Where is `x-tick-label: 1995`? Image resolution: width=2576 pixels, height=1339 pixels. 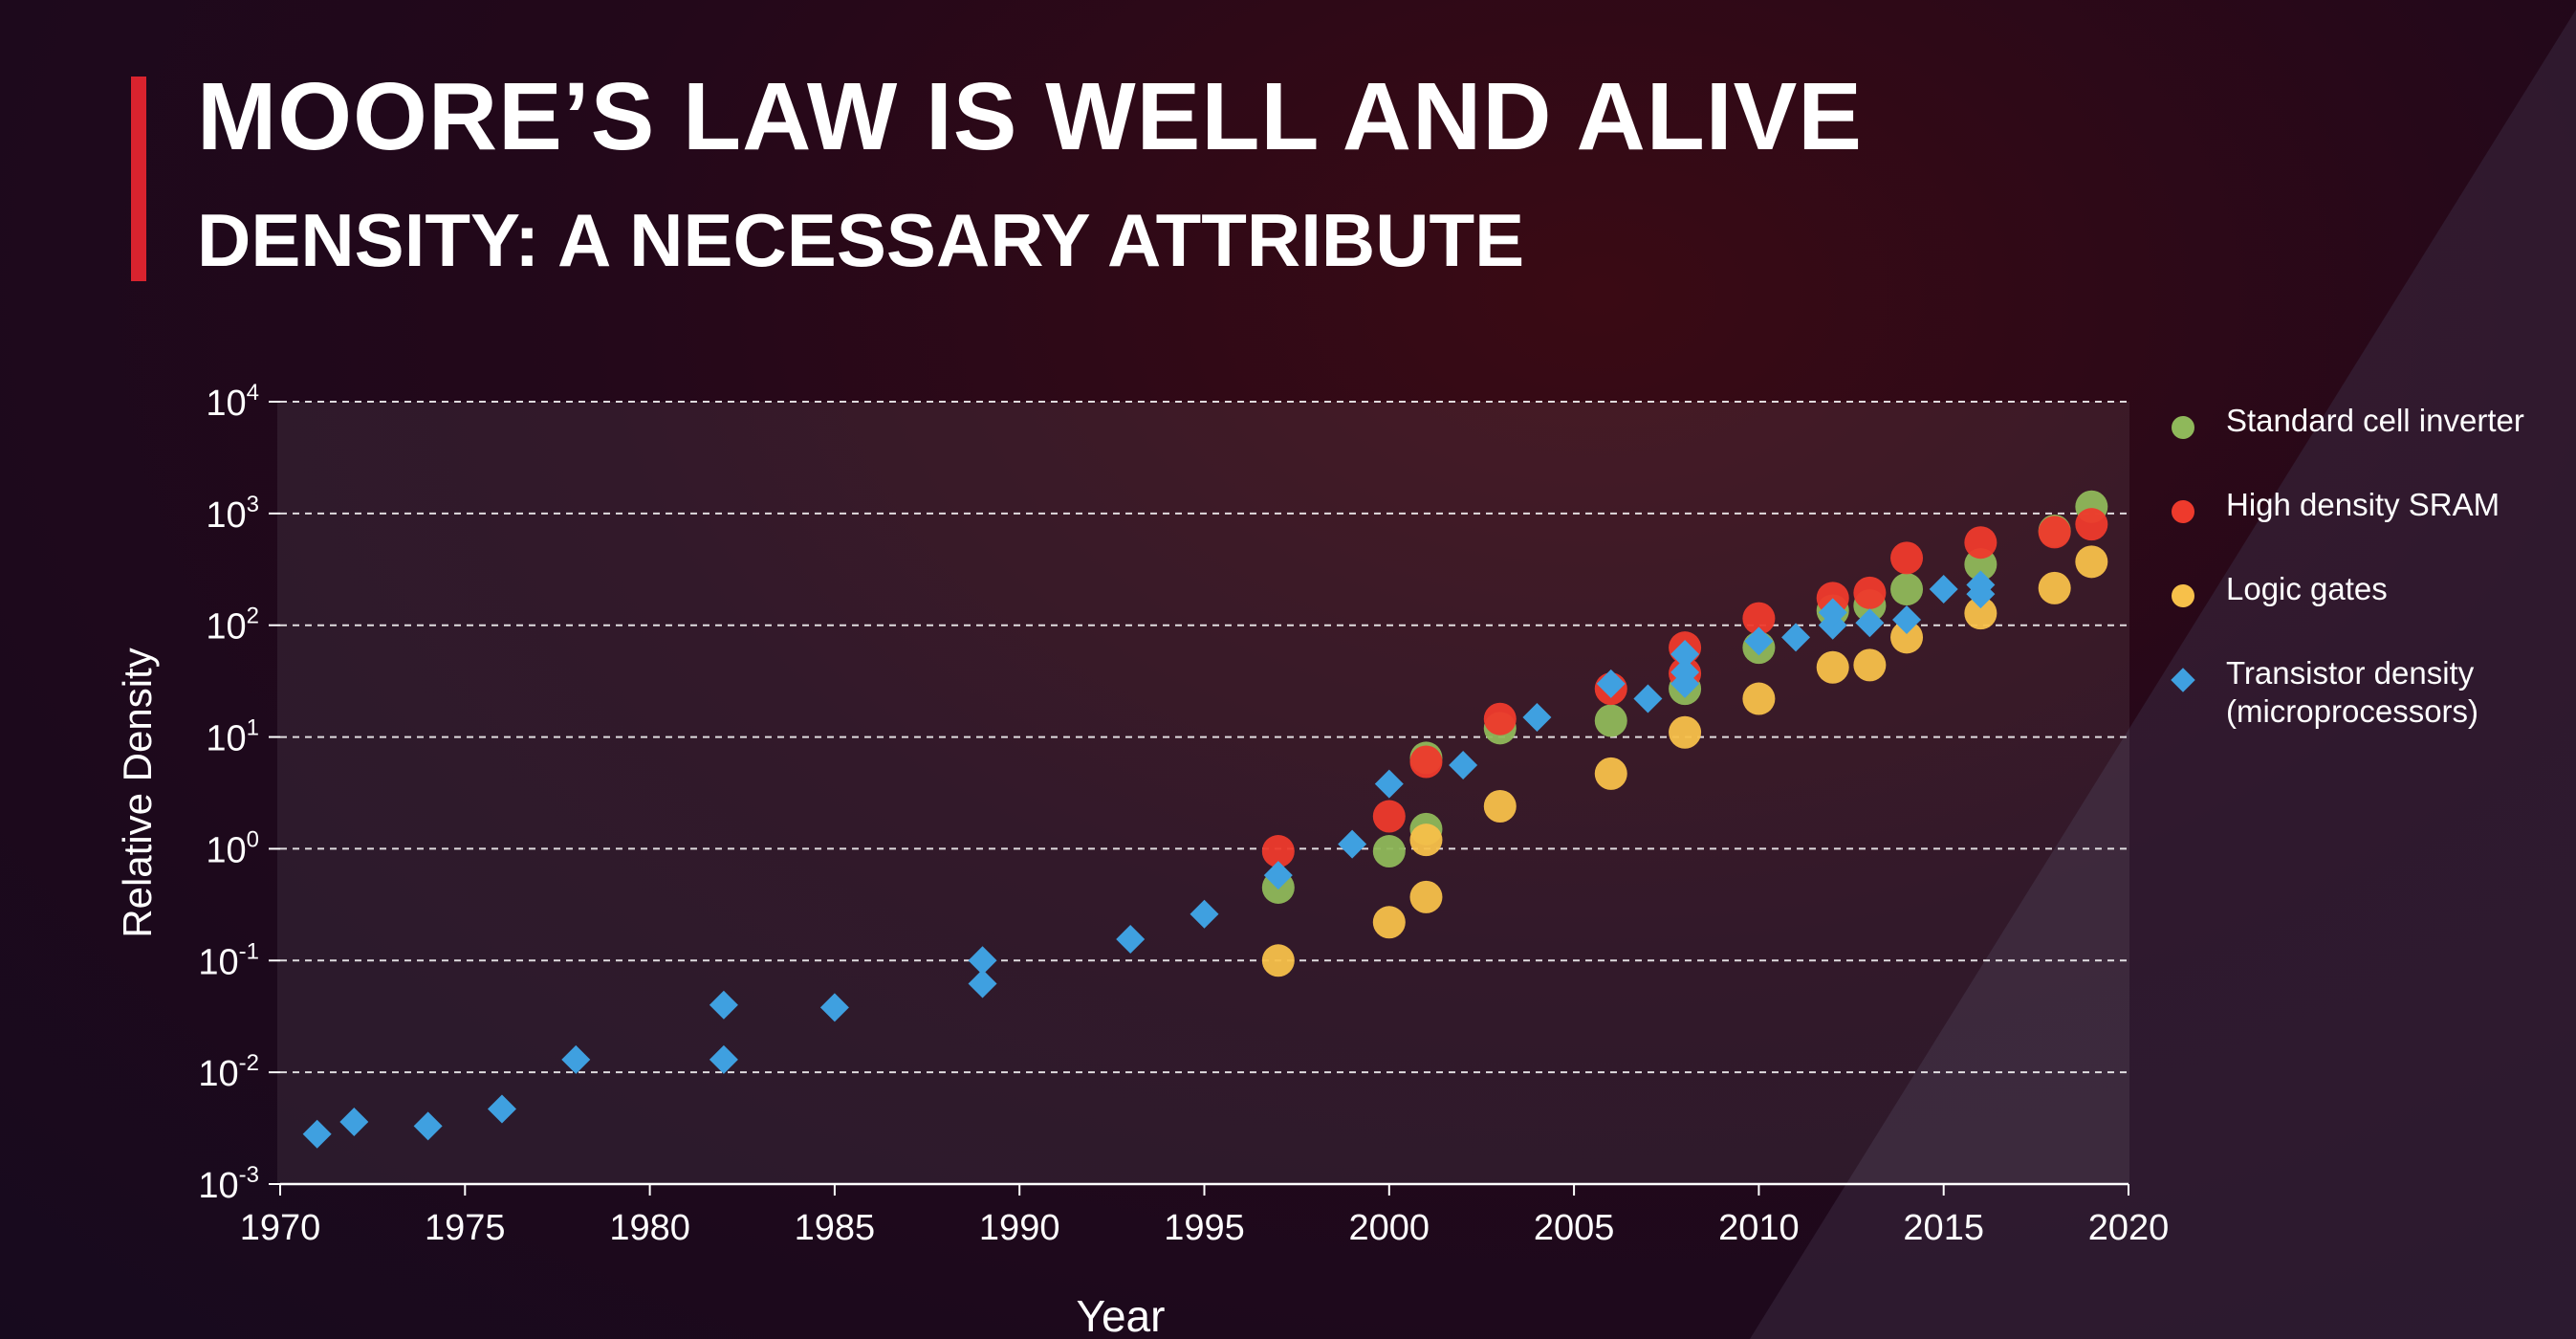 x-tick-label: 1995 is located at coordinates (1204, 1228).